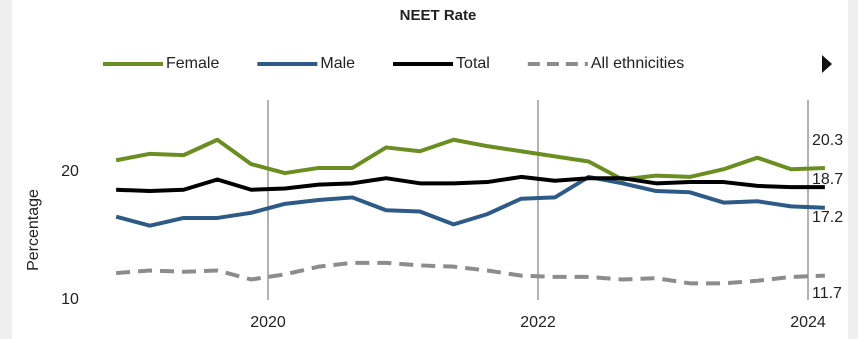 The image size is (858, 339). Describe the element at coordinates (70, 299) in the screenshot. I see `y-tick-label: 10` at that location.